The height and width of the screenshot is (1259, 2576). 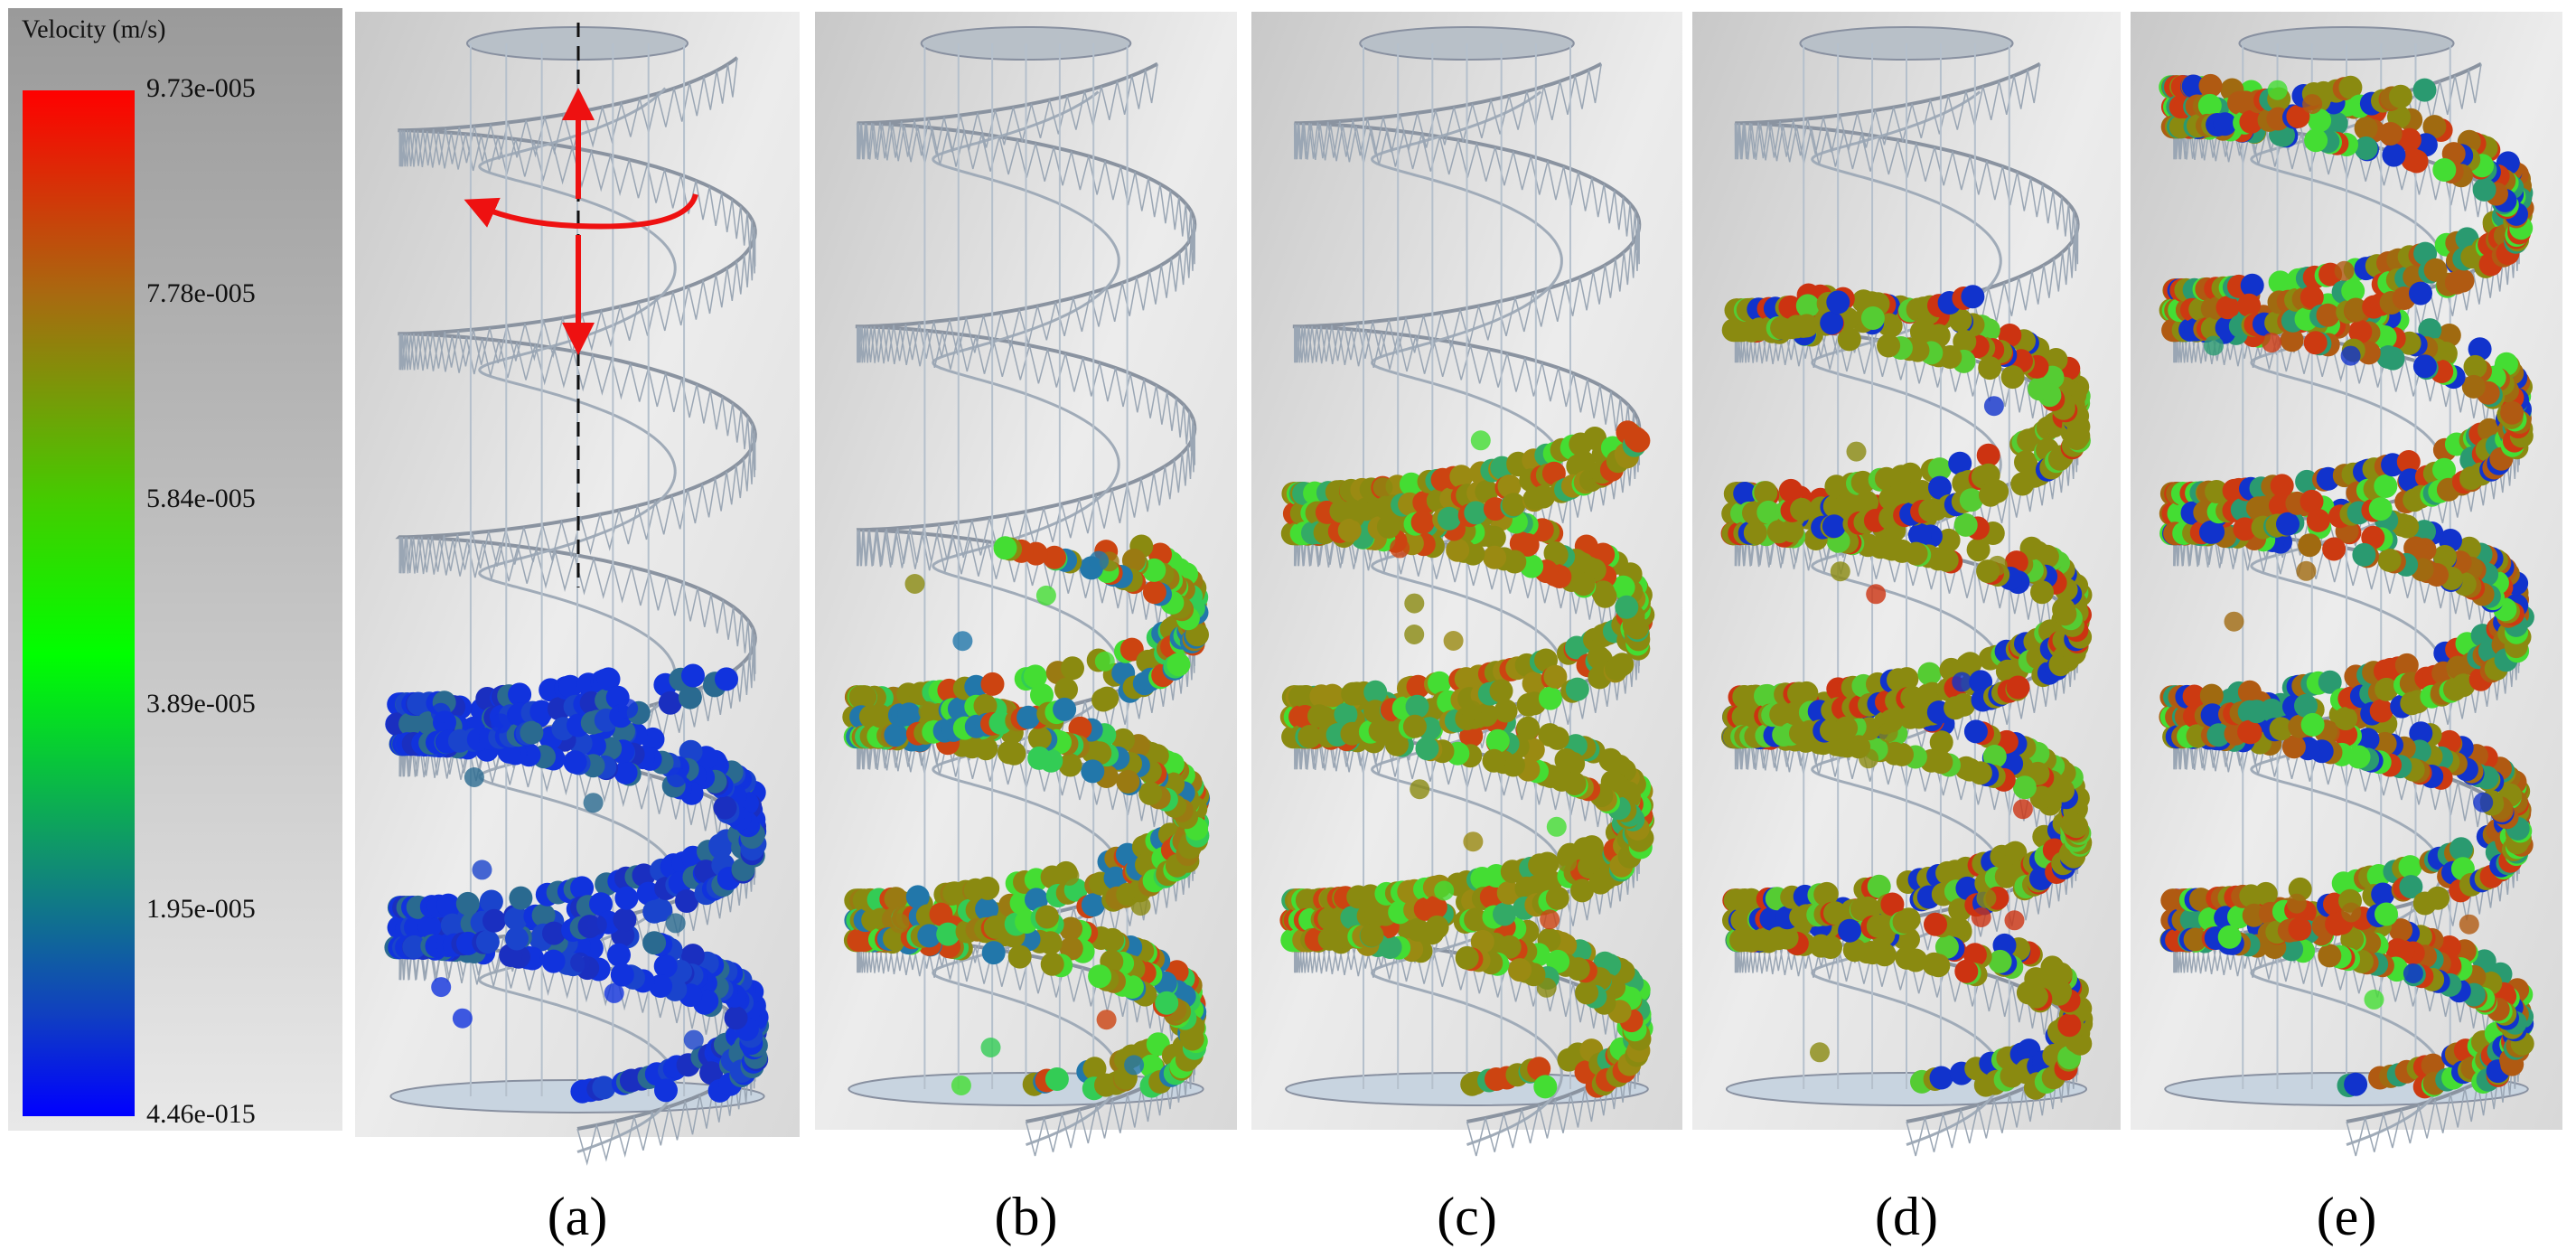 What do you see at coordinates (1467, 1216) in the screenshot?
I see `panel-label: (c)` at bounding box center [1467, 1216].